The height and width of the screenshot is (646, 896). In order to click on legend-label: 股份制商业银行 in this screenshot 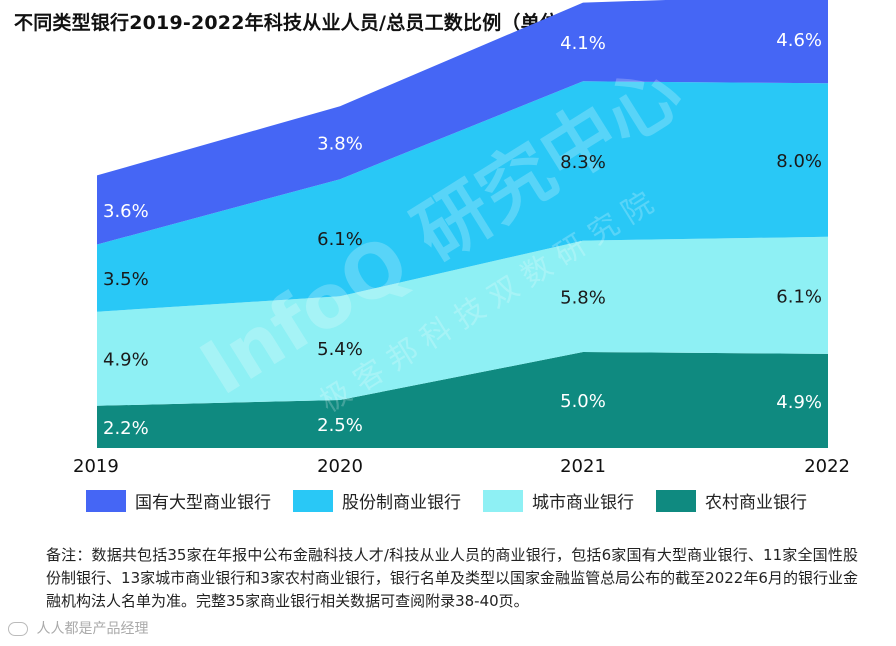, I will do `click(401, 503)`.